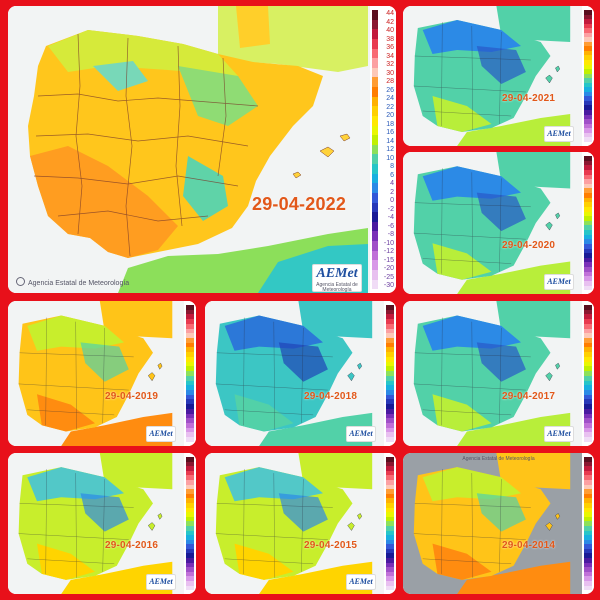 The height and width of the screenshot is (600, 600). I want to click on aemet-logo: AEMet Agencia Estatal de Meteorología, so click(337, 278).